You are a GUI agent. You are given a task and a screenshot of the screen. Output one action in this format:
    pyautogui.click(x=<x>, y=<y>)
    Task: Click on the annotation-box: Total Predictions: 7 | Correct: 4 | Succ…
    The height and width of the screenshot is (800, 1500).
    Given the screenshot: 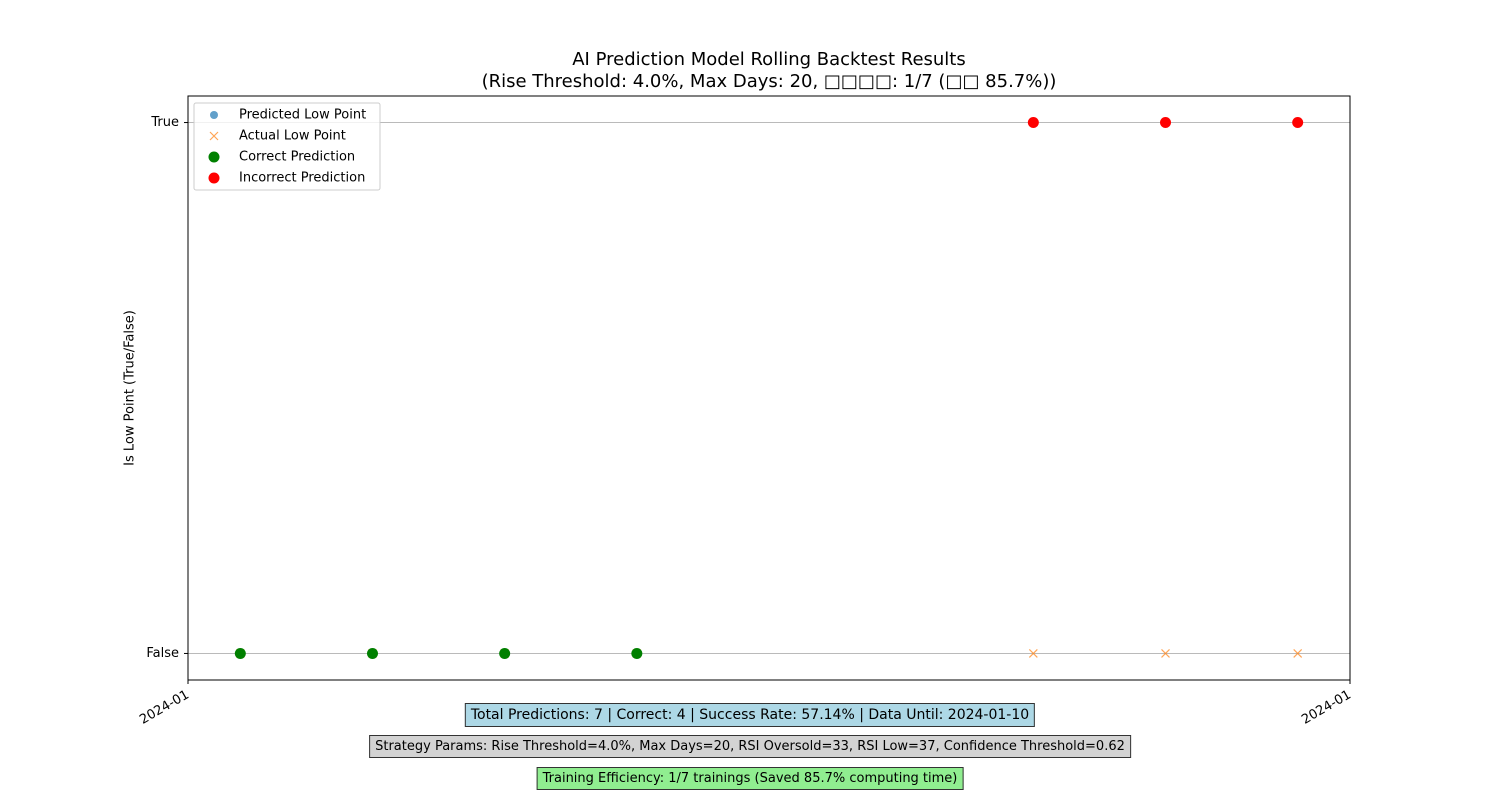 What is the action you would take?
    pyautogui.click(x=750, y=715)
    